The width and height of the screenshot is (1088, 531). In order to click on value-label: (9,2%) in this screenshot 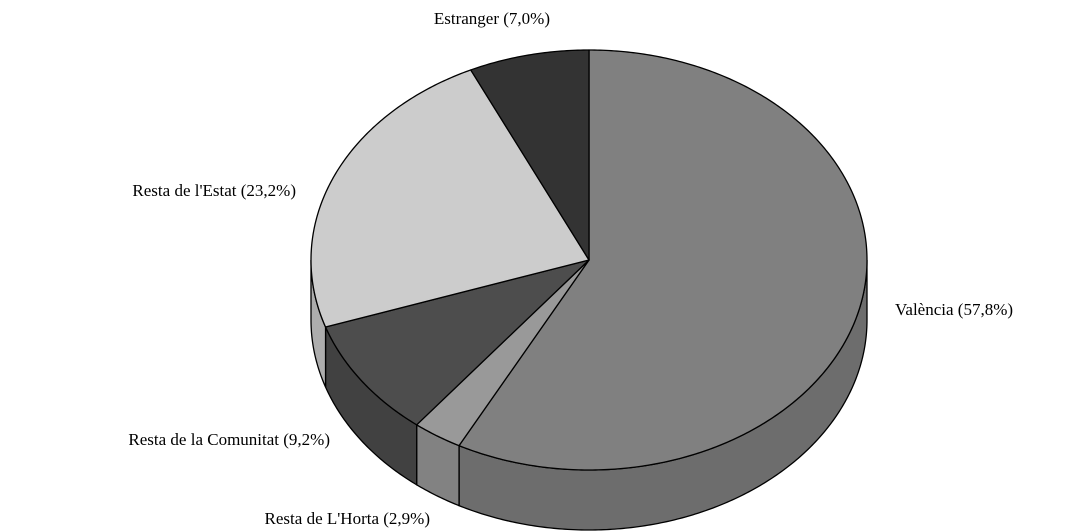, I will do `click(306, 439)`.